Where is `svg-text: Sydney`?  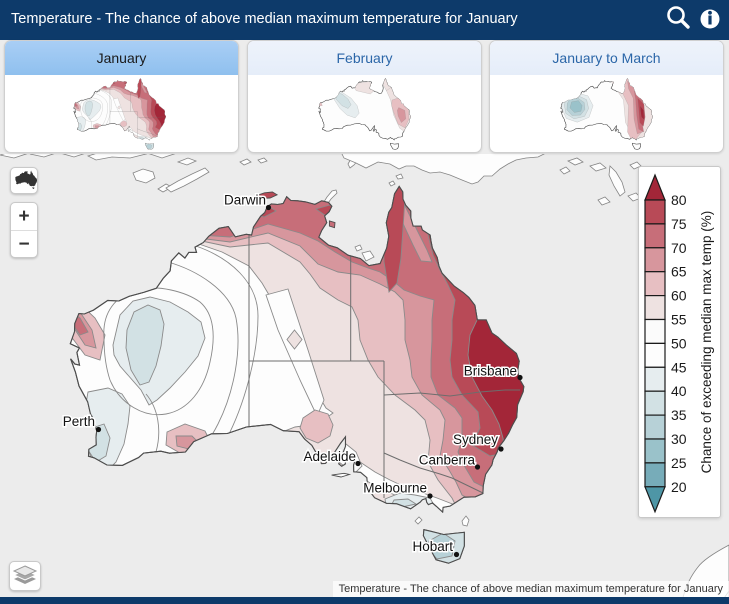
svg-text: Sydney is located at coordinates (475, 439).